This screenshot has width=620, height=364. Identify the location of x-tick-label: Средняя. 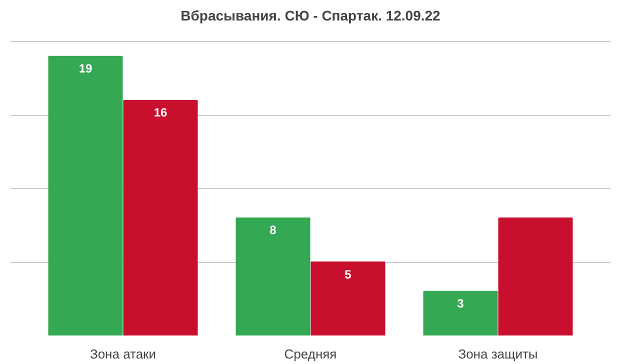
(310, 354).